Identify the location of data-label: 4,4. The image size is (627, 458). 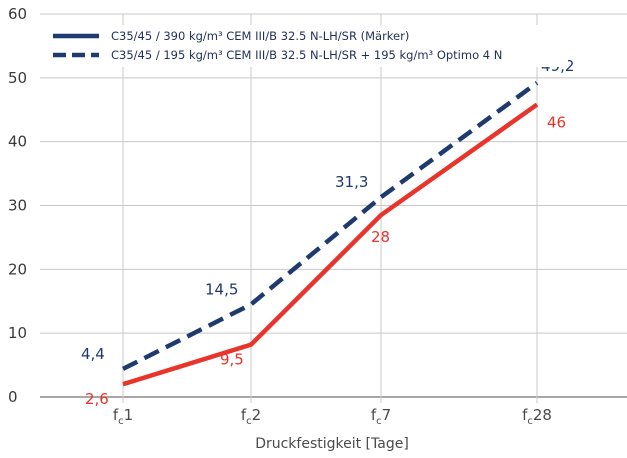
(93, 354).